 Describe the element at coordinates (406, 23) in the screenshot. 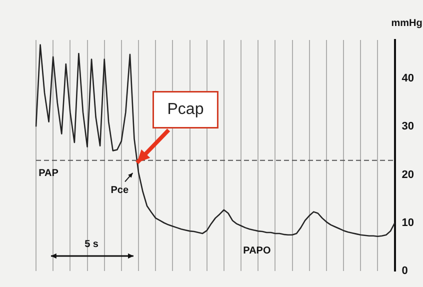

I see `y-axis-title: mmHg` at that location.